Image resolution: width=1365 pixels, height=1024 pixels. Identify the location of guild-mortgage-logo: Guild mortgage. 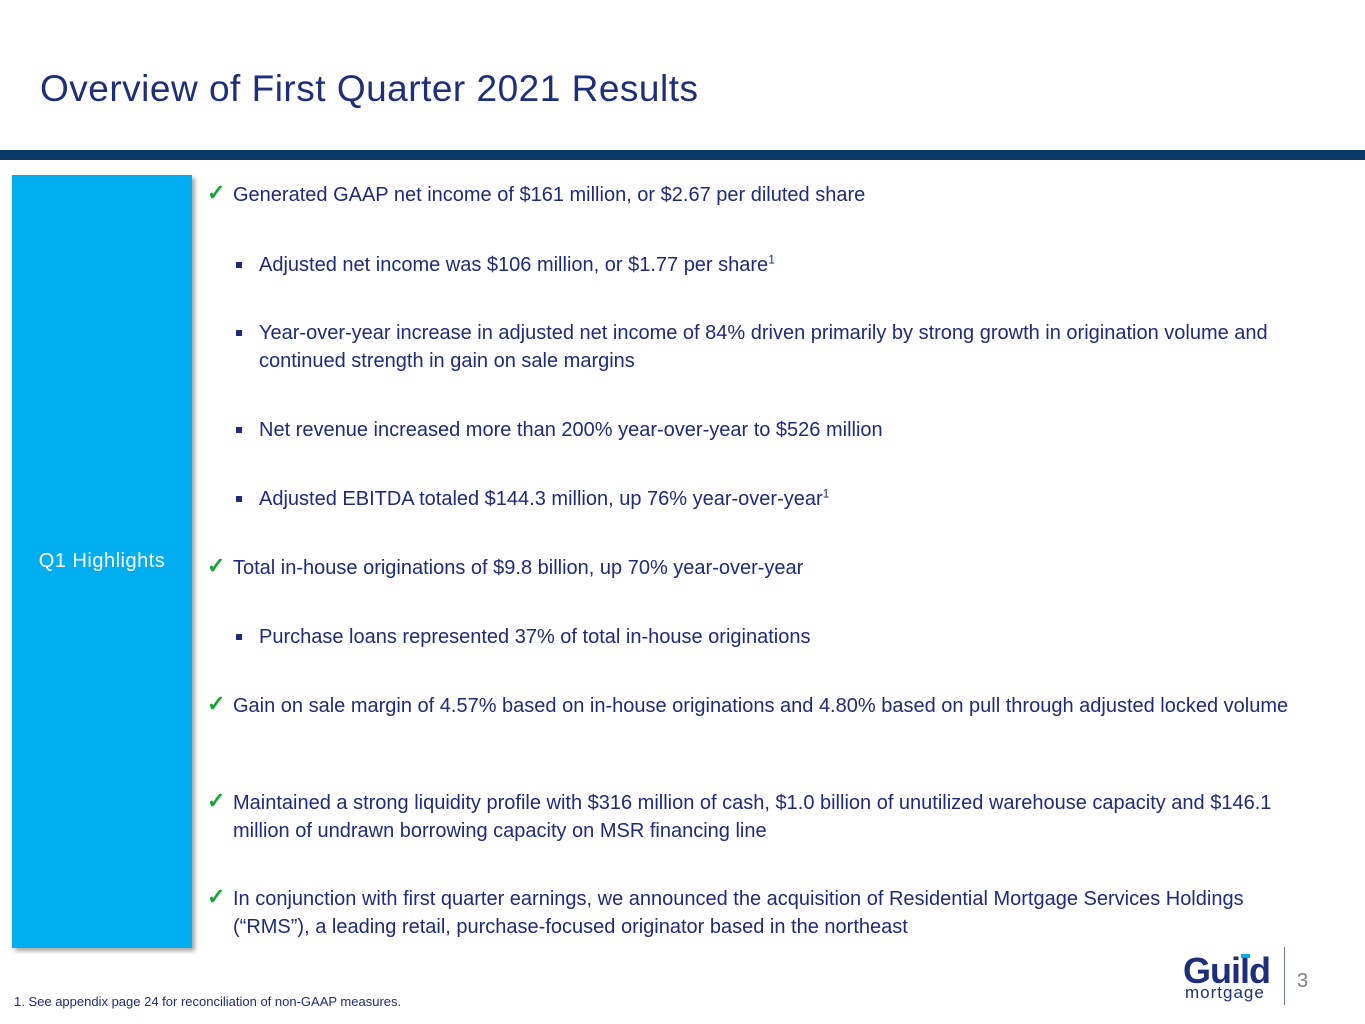
(1229, 977).